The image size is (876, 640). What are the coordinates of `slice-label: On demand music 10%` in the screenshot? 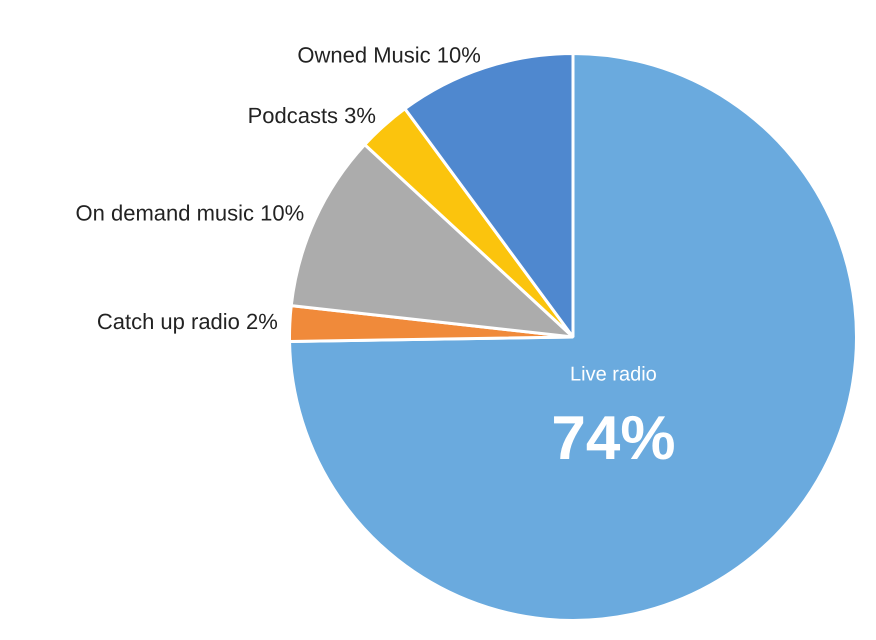 It's located at (190, 213).